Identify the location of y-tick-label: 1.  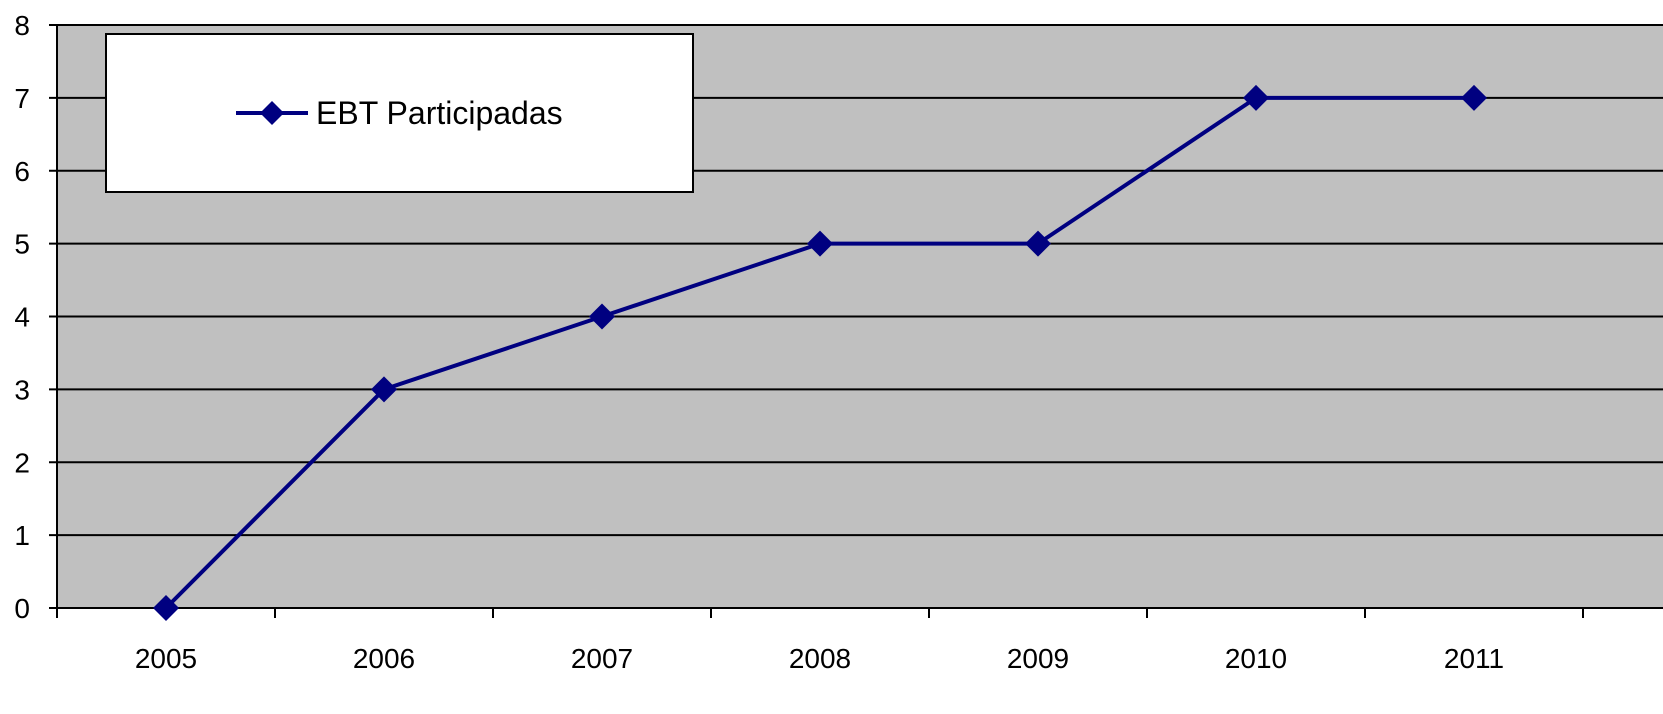
(22, 535).